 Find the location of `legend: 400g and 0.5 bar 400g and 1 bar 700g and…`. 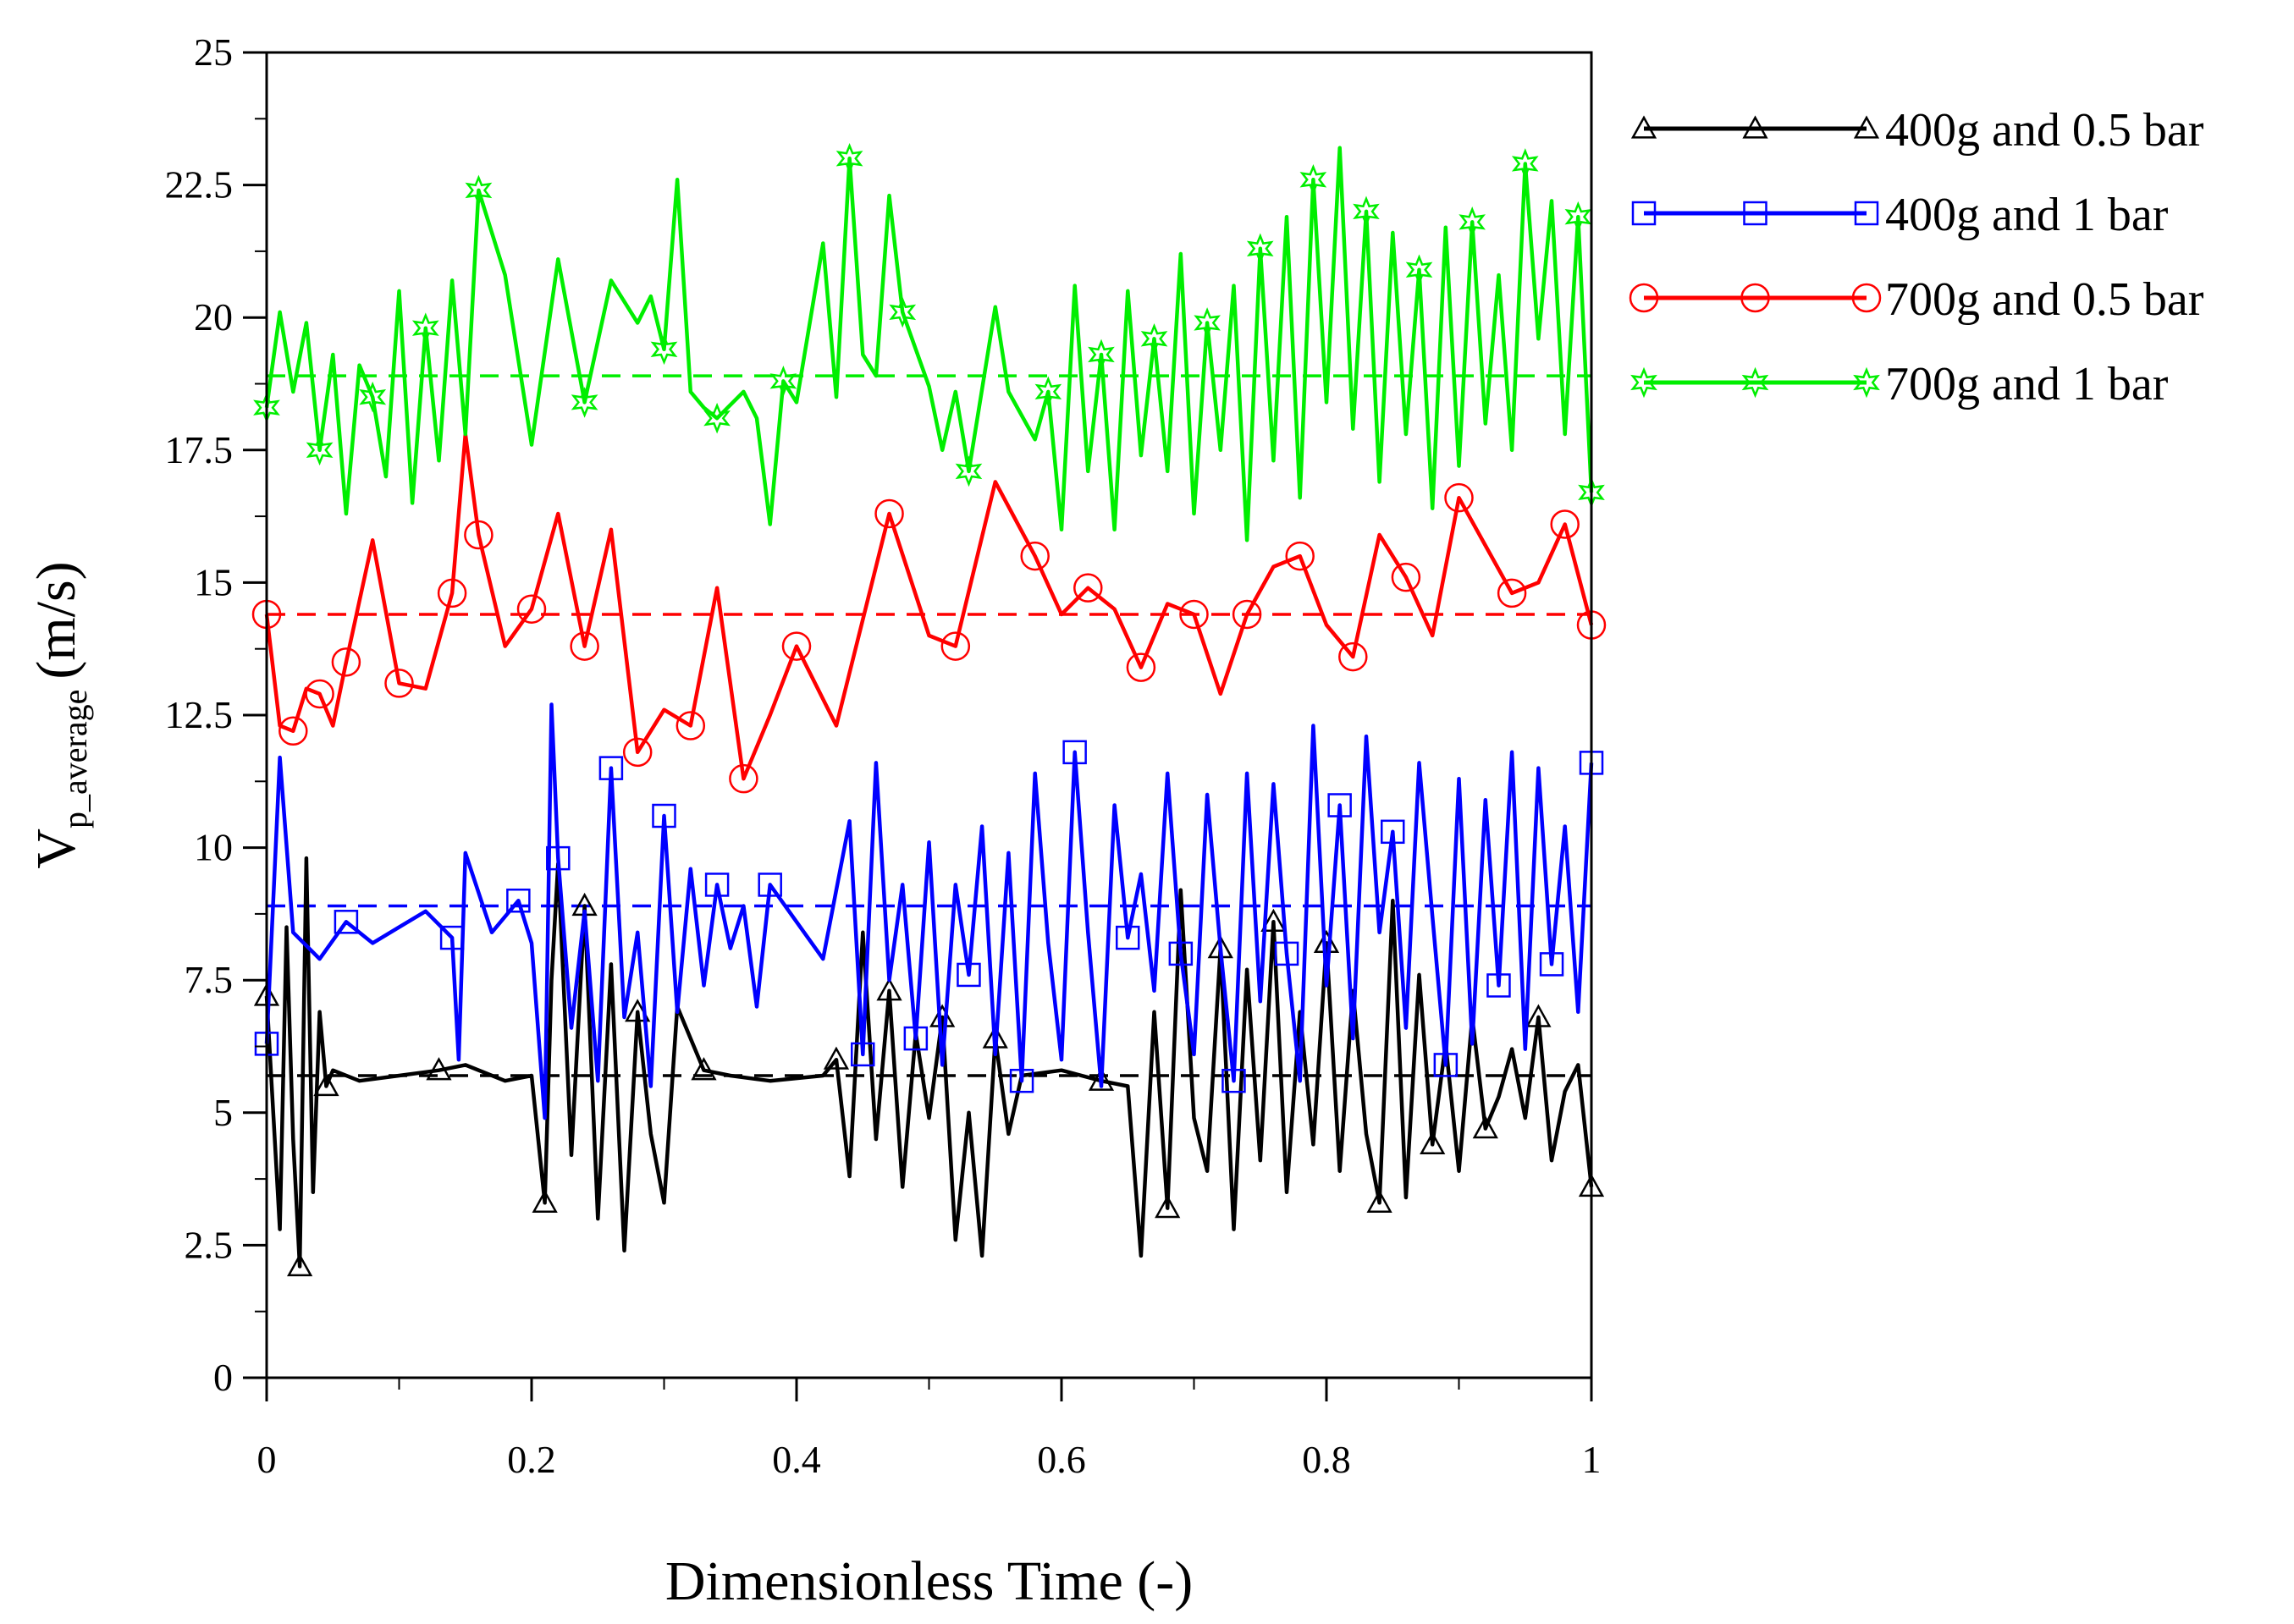

legend: 400g and 0.5 bar 400g and 1 bar 700g and… is located at coordinates (1916, 257).